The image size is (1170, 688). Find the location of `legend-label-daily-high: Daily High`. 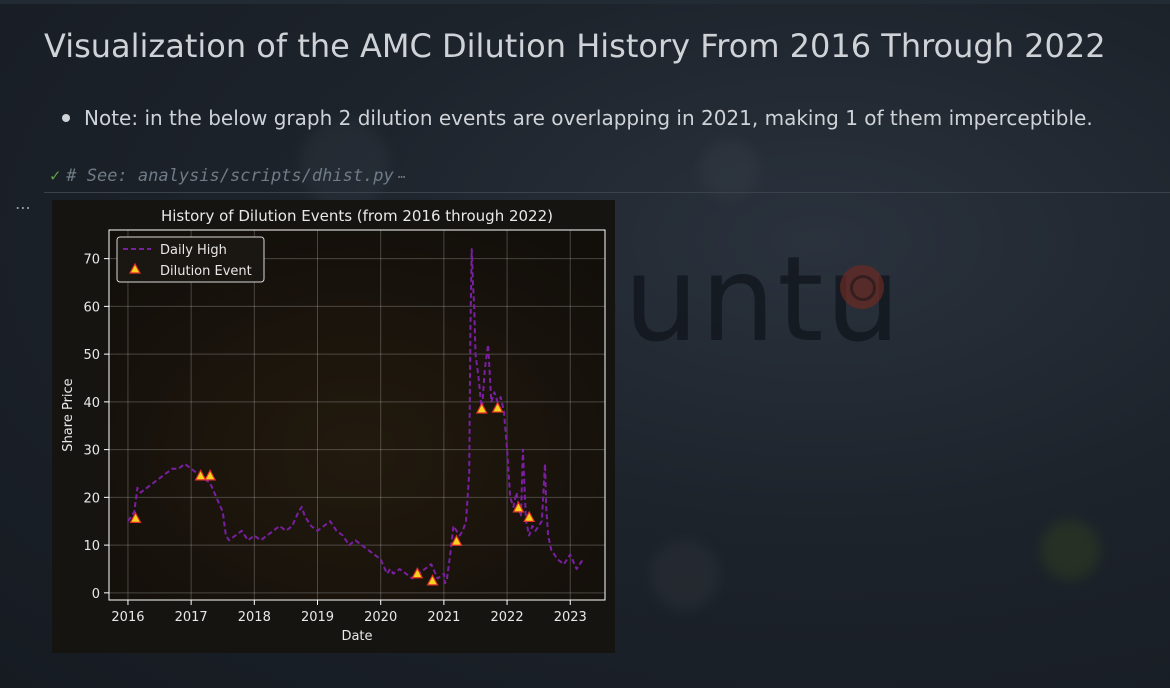

legend-label-daily-high: Daily High is located at coordinates (193, 250).